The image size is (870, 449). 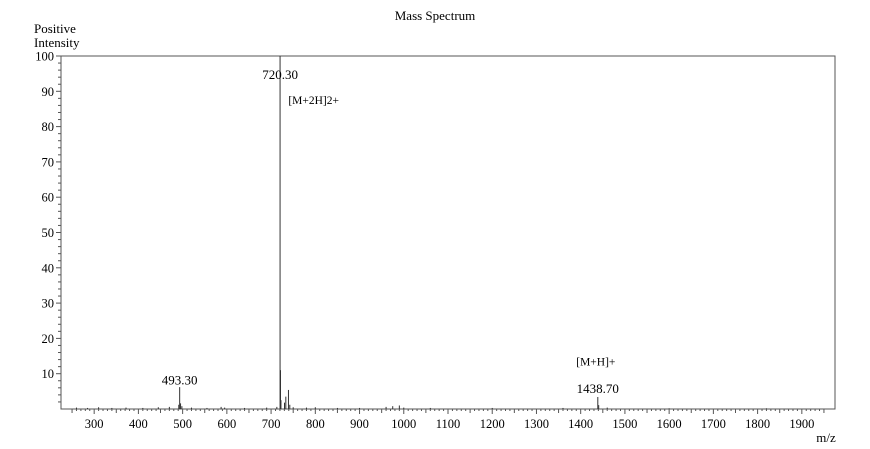 What do you see at coordinates (624, 424) in the screenshot?
I see `x-tick-label: 1500` at bounding box center [624, 424].